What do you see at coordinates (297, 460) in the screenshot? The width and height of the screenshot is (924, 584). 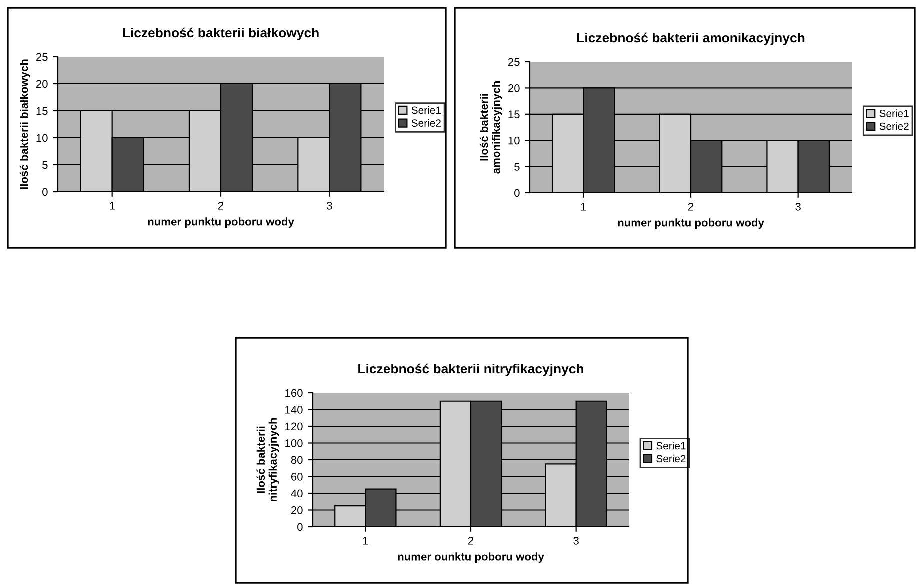 I see `y-tick-label: 80` at bounding box center [297, 460].